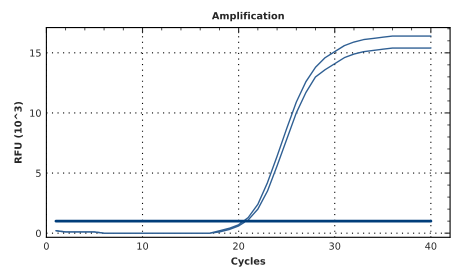 Image resolution: width=464 pixels, height=276 pixels. What do you see at coordinates (46, 246) in the screenshot?
I see `x-tick-label: 0` at bounding box center [46, 246].